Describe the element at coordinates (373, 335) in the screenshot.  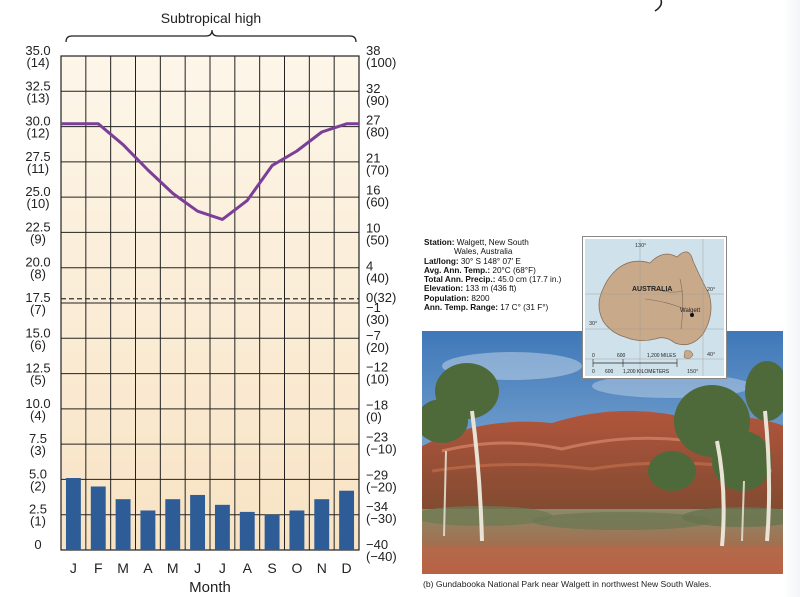
I see `right-tick-label: −7` at that location.